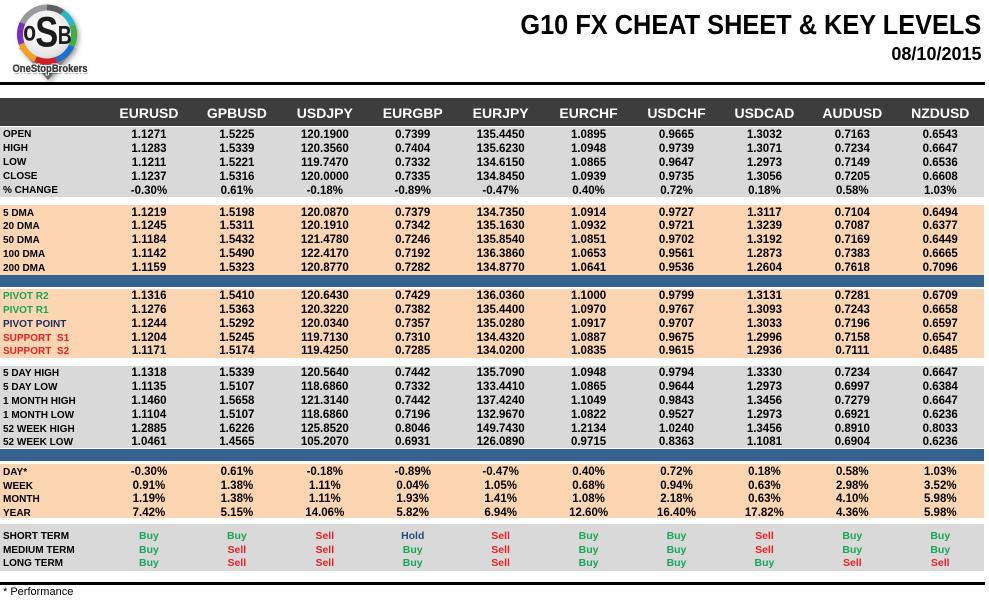  What do you see at coordinates (29, 31) in the screenshot?
I see `svg-text: o` at bounding box center [29, 31].